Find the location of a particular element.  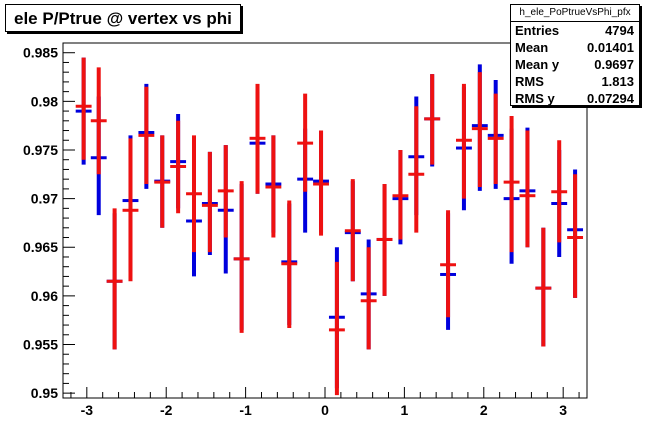

chart-title: ele P/Ptrue @ vertex vs phi is located at coordinates (123, 18).